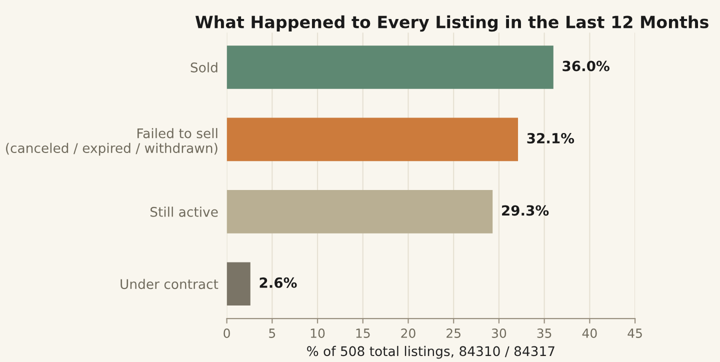 The width and height of the screenshot is (720, 362). Describe the element at coordinates (525, 210) in the screenshot. I see `data-label: 29.3%` at that location.